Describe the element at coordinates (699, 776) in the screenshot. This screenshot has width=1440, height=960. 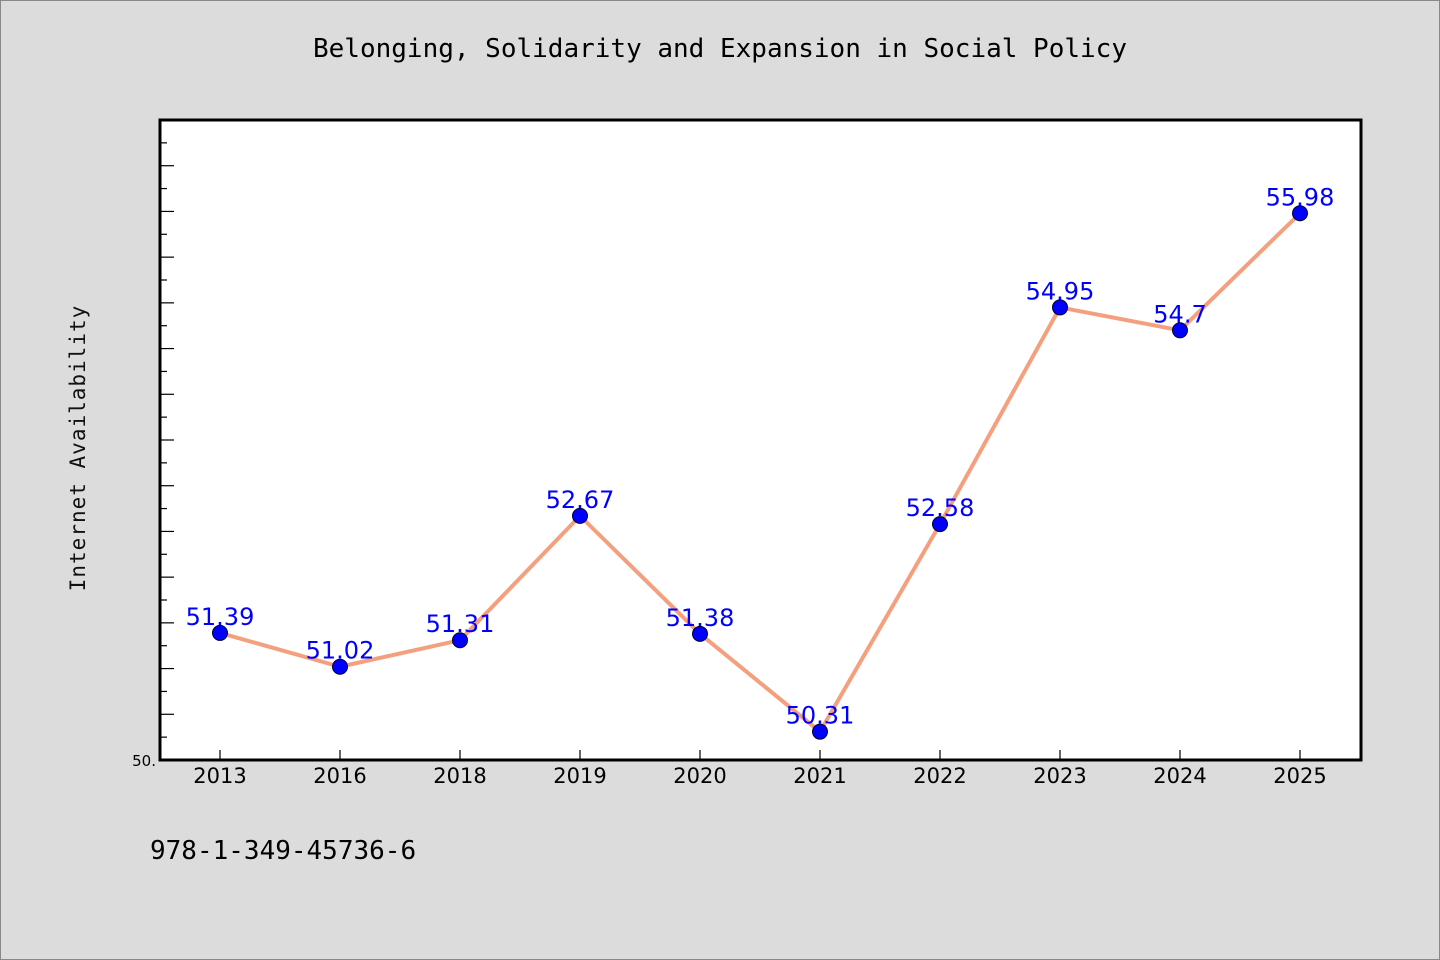
I see `x-tick-label: 2020` at that location.